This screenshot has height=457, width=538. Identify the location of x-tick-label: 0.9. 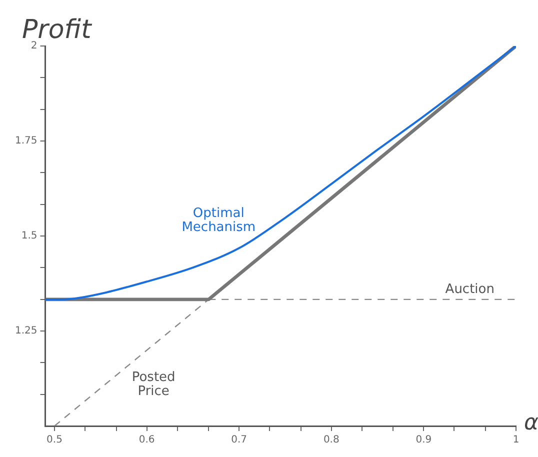
(424, 440).